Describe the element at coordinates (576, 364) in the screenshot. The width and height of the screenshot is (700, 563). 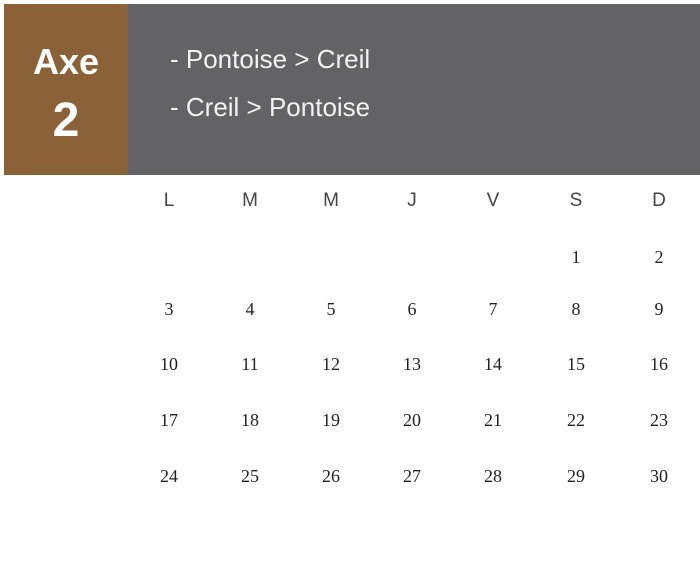
I see `calendar-day: 15` at that location.